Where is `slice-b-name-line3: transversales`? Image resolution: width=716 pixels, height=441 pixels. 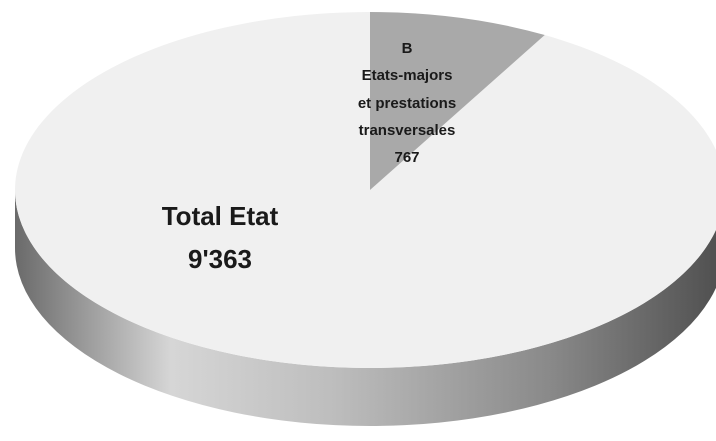
slice-b-name-line3: transversales is located at coordinates (407, 130).